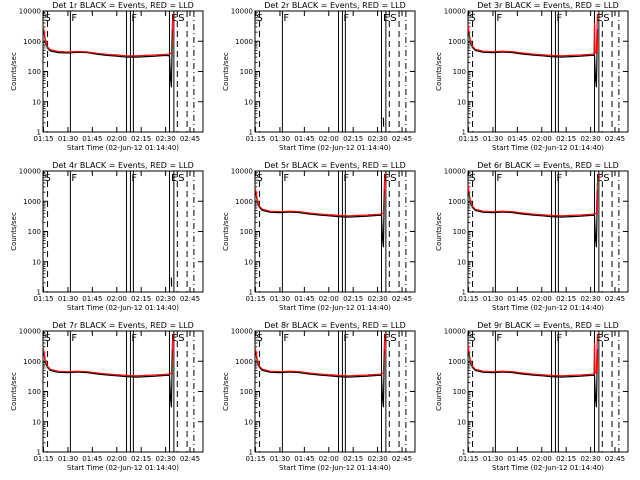  I want to click on plot-2-xlabel: Start Time (02-Jun-12 01:14:40), so click(335, 148).